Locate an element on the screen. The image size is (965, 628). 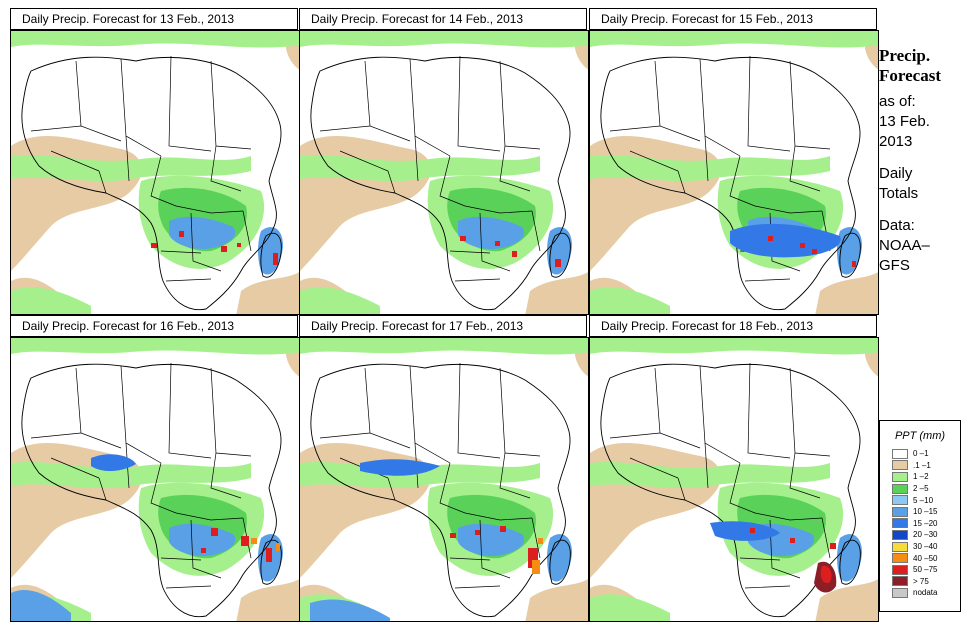
panel-title: Daily Precip. Forecast for 15 Feb., 2013 is located at coordinates (733, 19).